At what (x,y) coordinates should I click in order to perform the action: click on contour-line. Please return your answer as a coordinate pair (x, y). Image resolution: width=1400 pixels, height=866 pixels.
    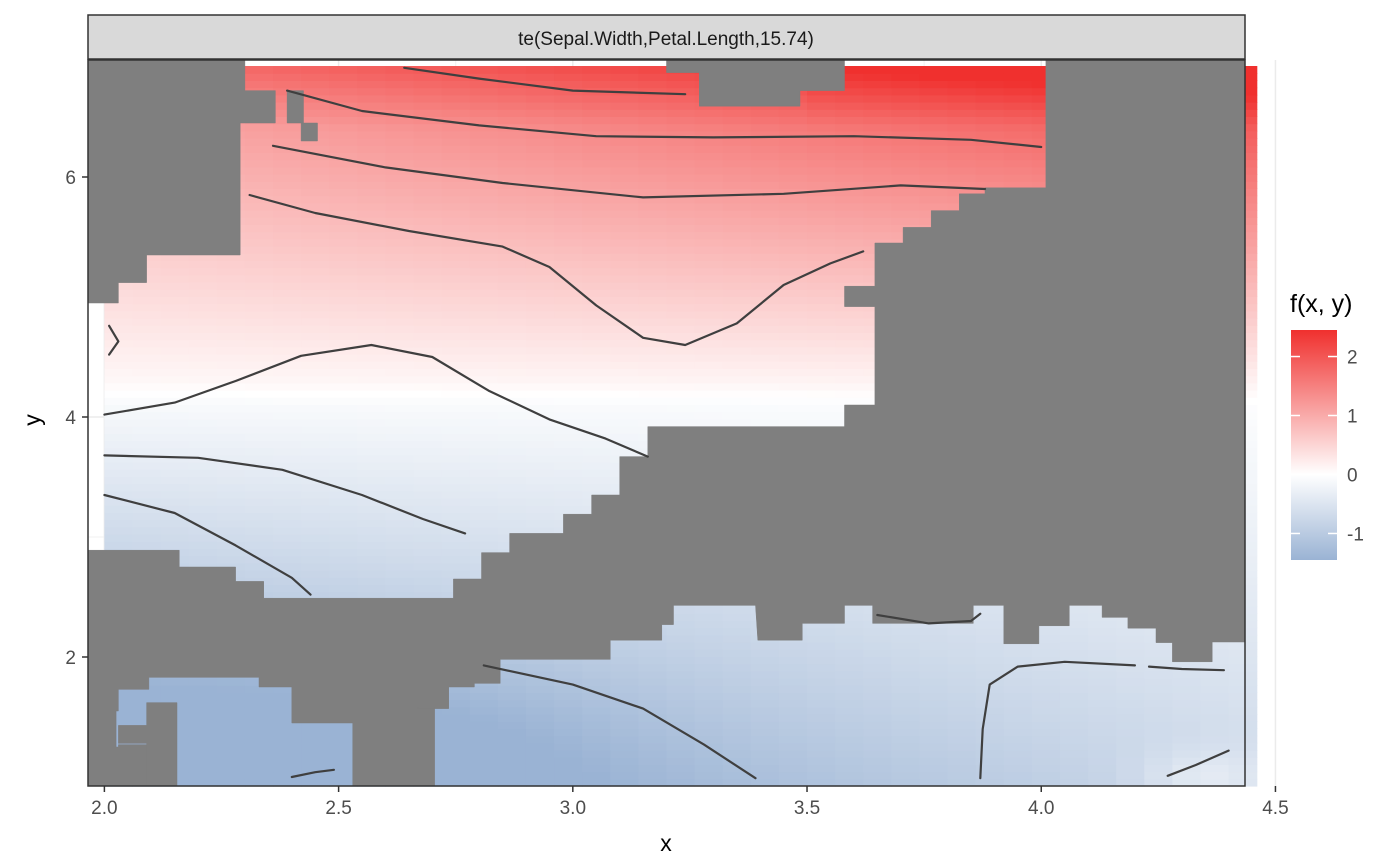
    Looking at the image, I should click on (1058, 720).